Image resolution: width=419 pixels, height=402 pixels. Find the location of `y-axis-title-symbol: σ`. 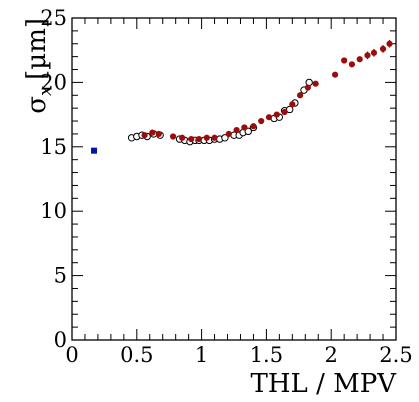

y-axis-title-symbol: σ is located at coordinates (37, 105).